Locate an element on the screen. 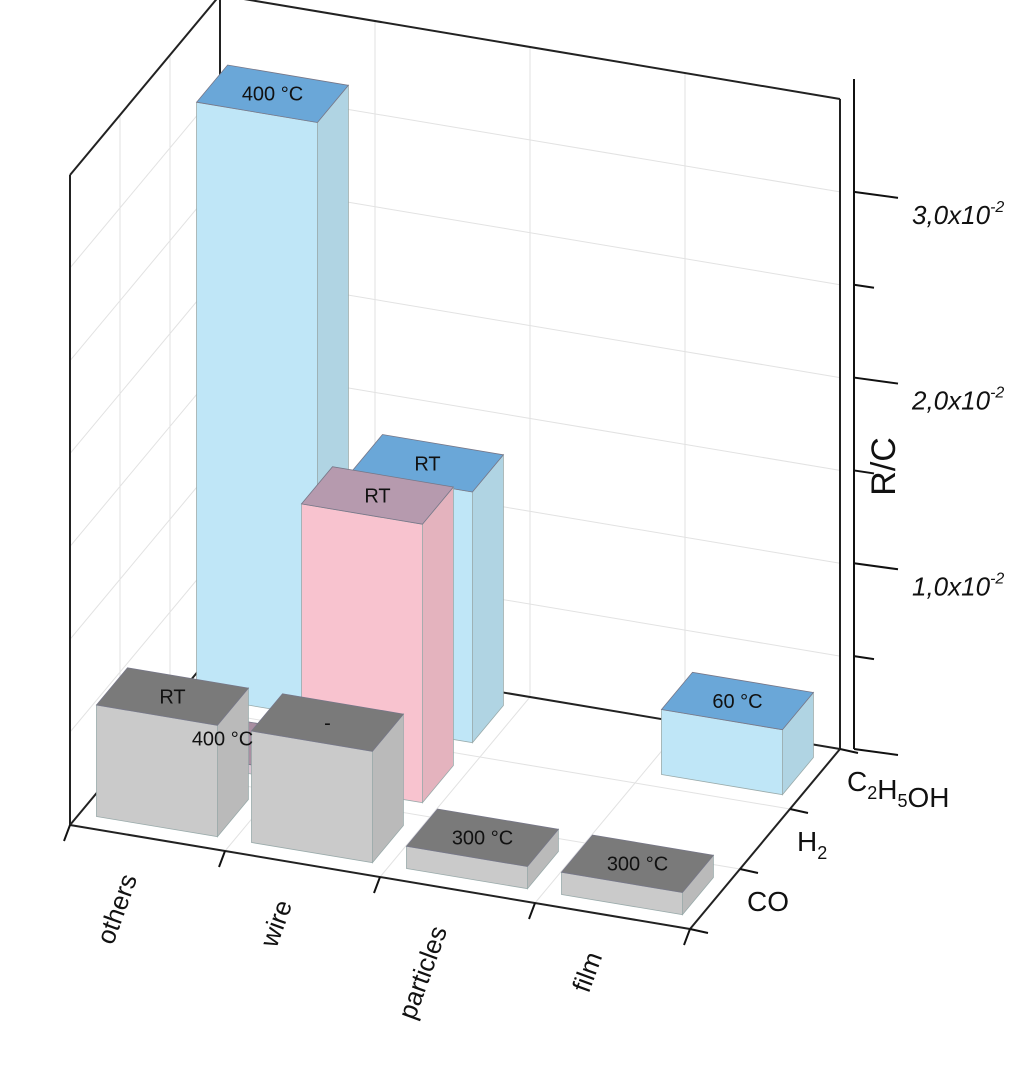 The width and height of the screenshot is (1024, 1070). x-tick-label: film is located at coordinates (587, 972).